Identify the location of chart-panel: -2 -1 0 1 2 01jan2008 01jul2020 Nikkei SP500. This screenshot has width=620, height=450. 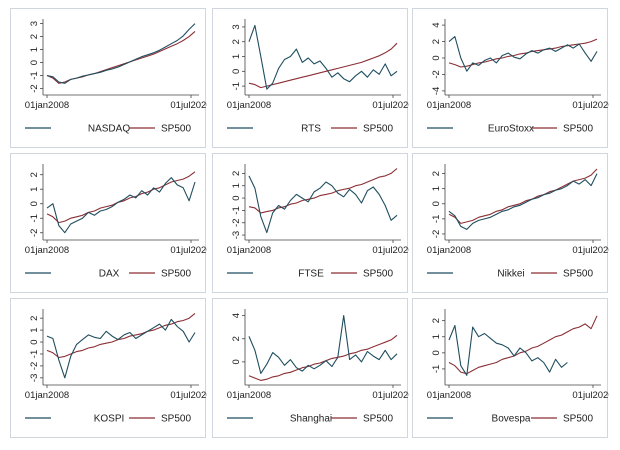
(510, 223).